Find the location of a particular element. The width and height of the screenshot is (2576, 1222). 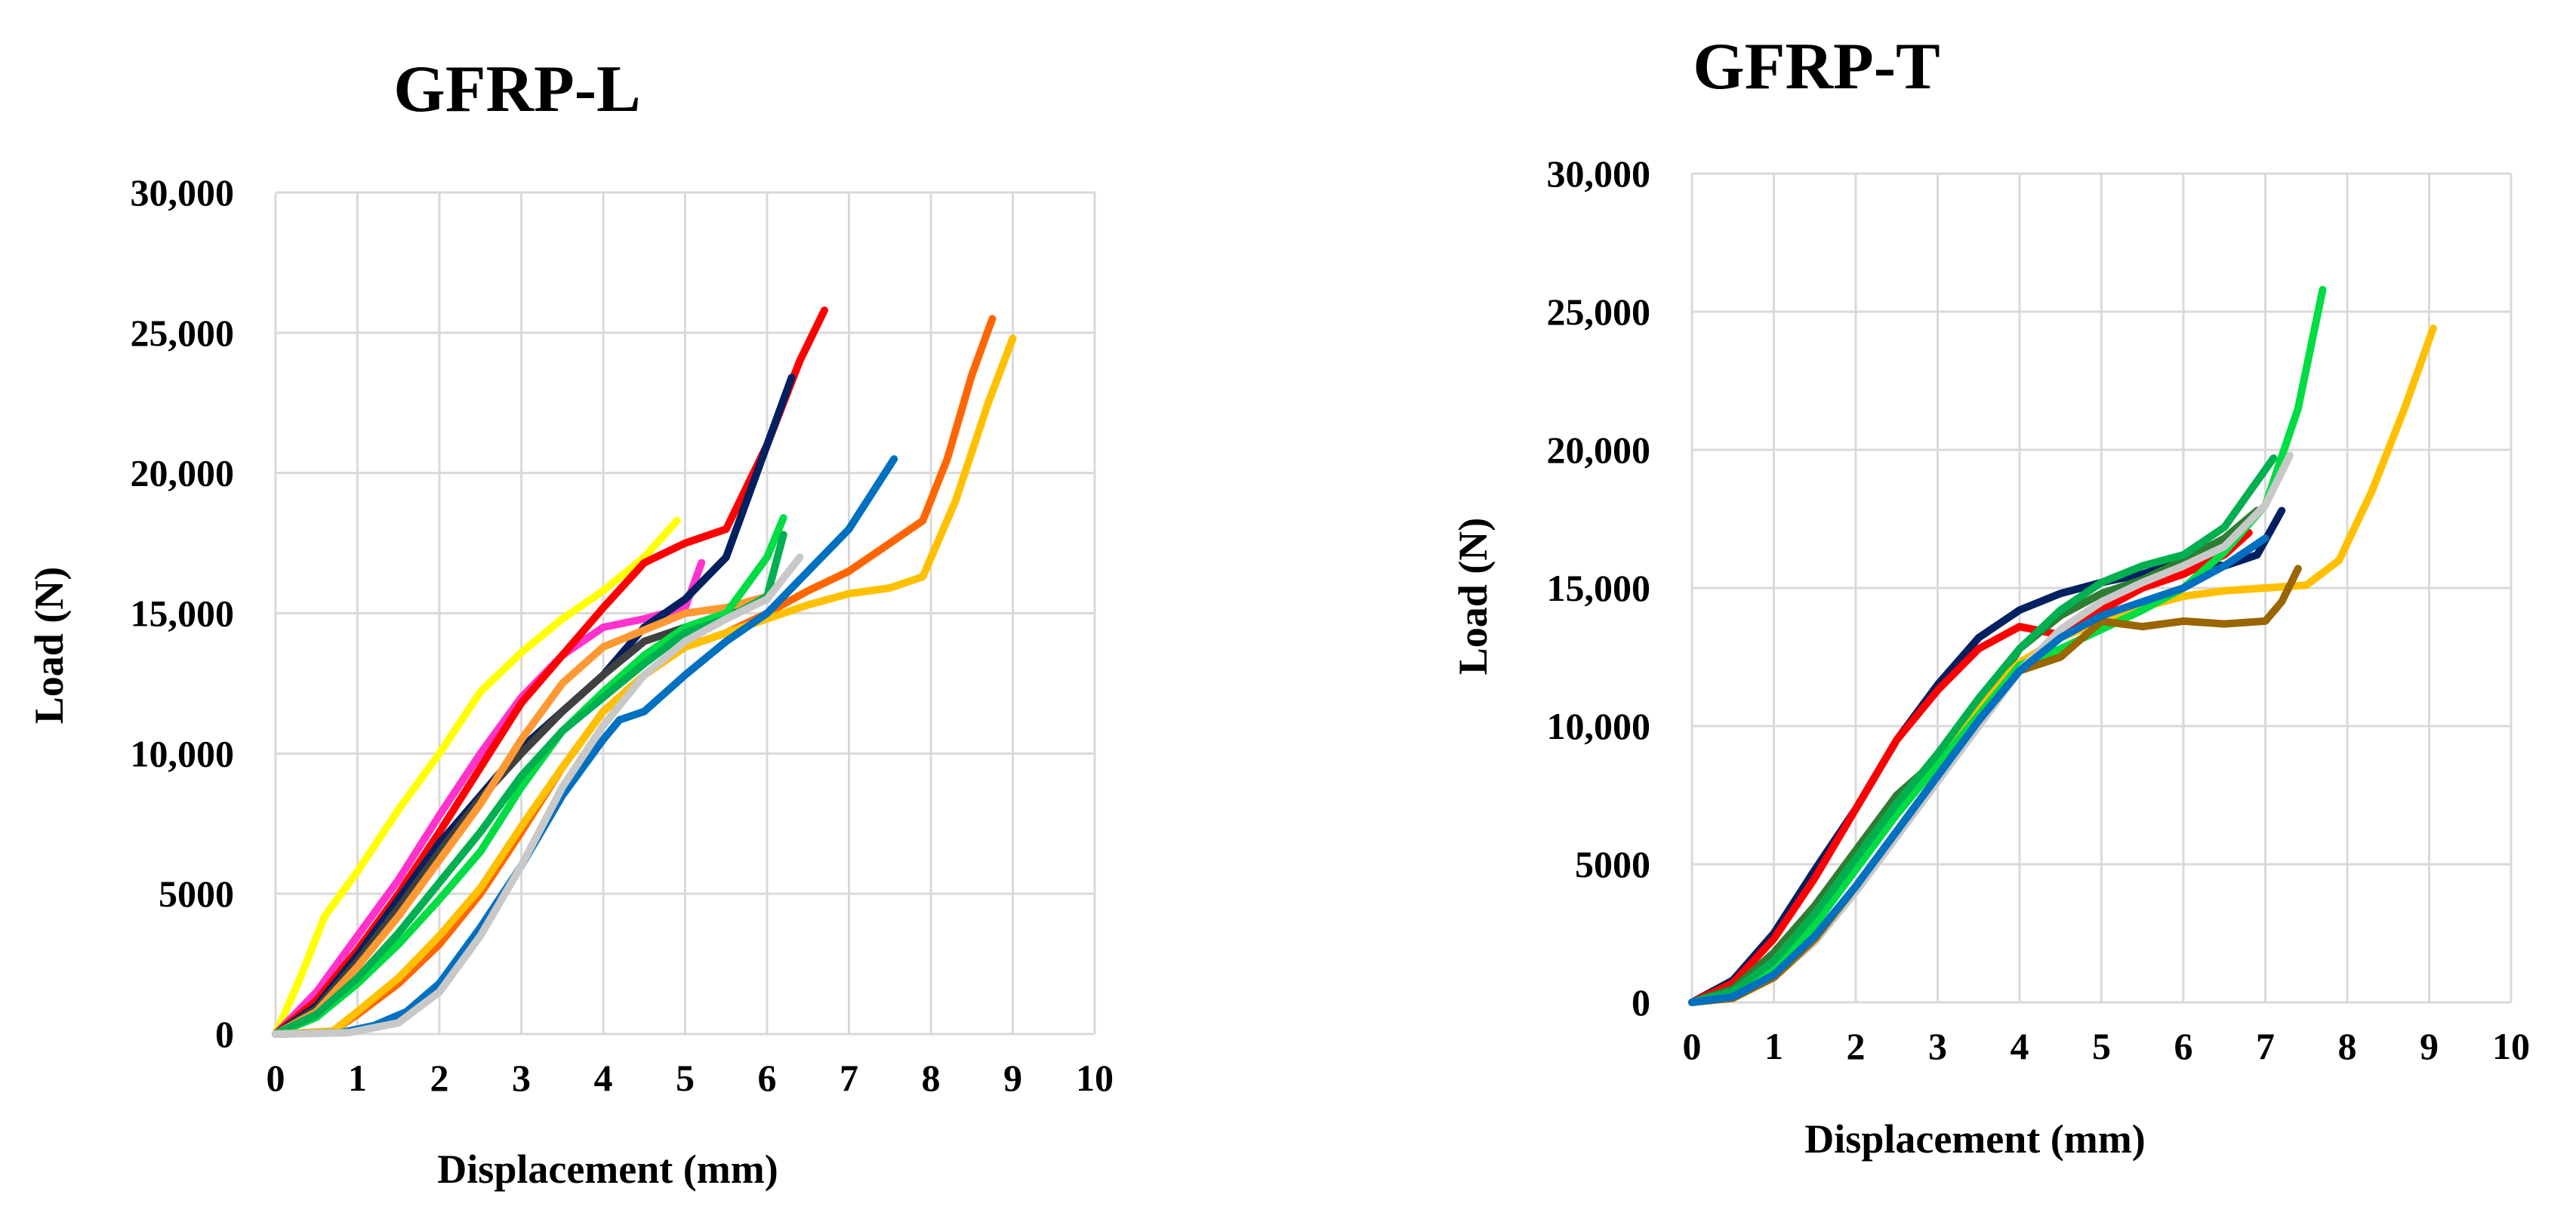

series-line-red is located at coordinates (1970, 767).